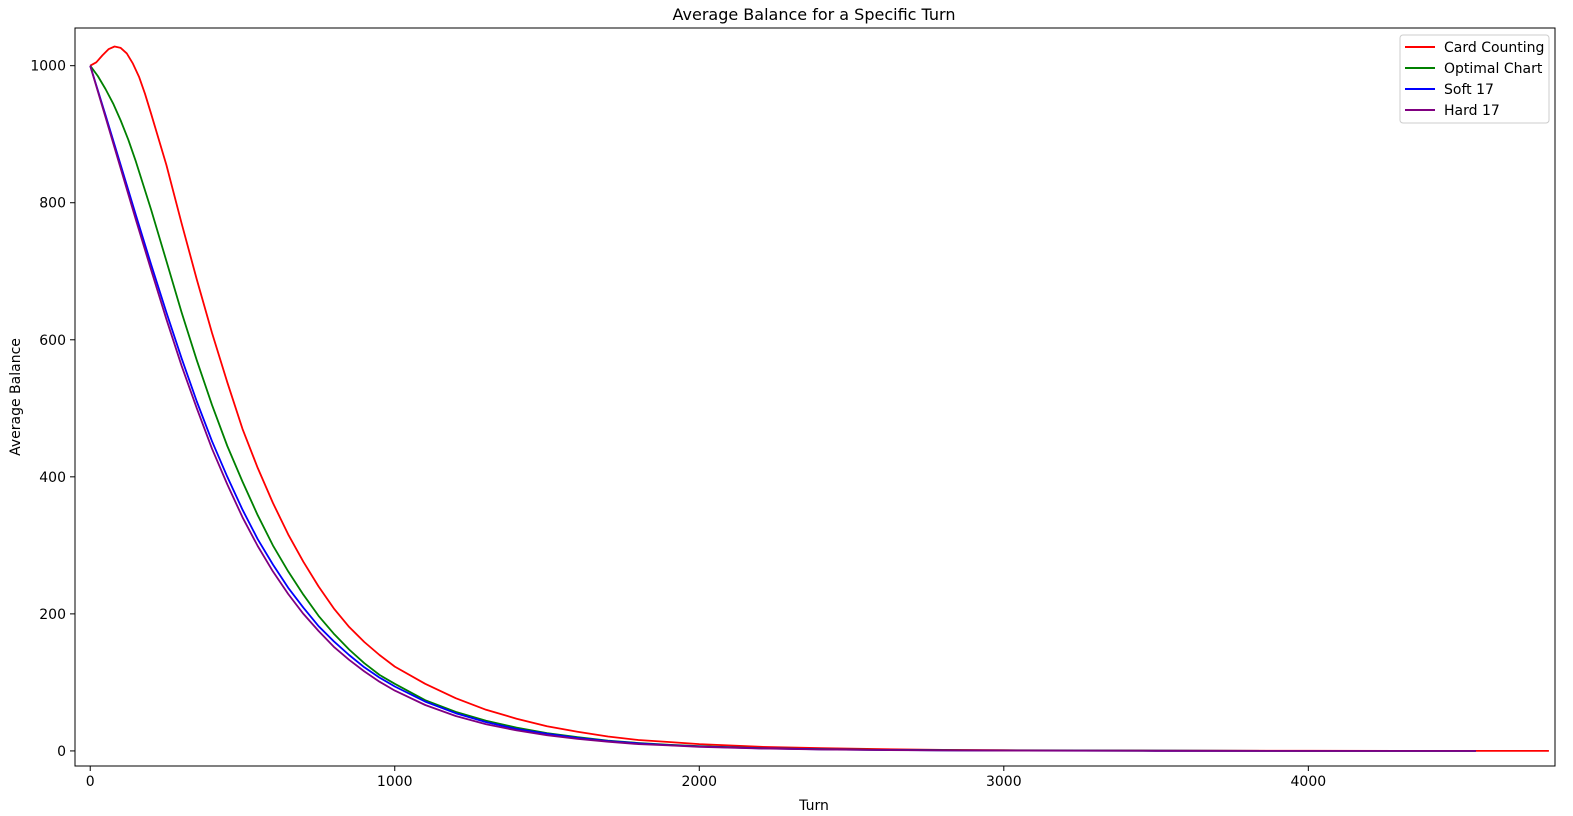 This screenshot has height=816, width=1573. What do you see at coordinates (1004, 782) in the screenshot?
I see `x-tick-label-3: 3000` at bounding box center [1004, 782].